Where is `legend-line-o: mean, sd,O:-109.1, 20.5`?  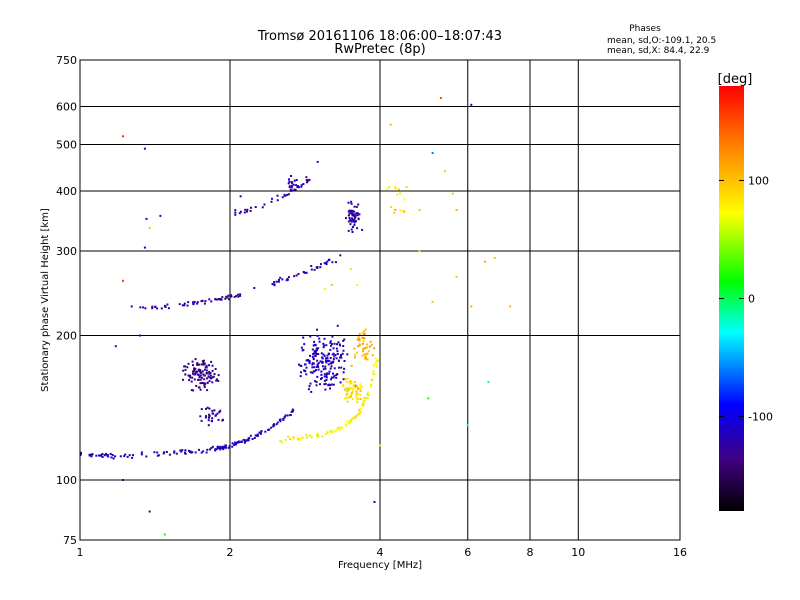
legend-line-o: mean, sd,O:-109.1, 20.5 is located at coordinates (661, 41).